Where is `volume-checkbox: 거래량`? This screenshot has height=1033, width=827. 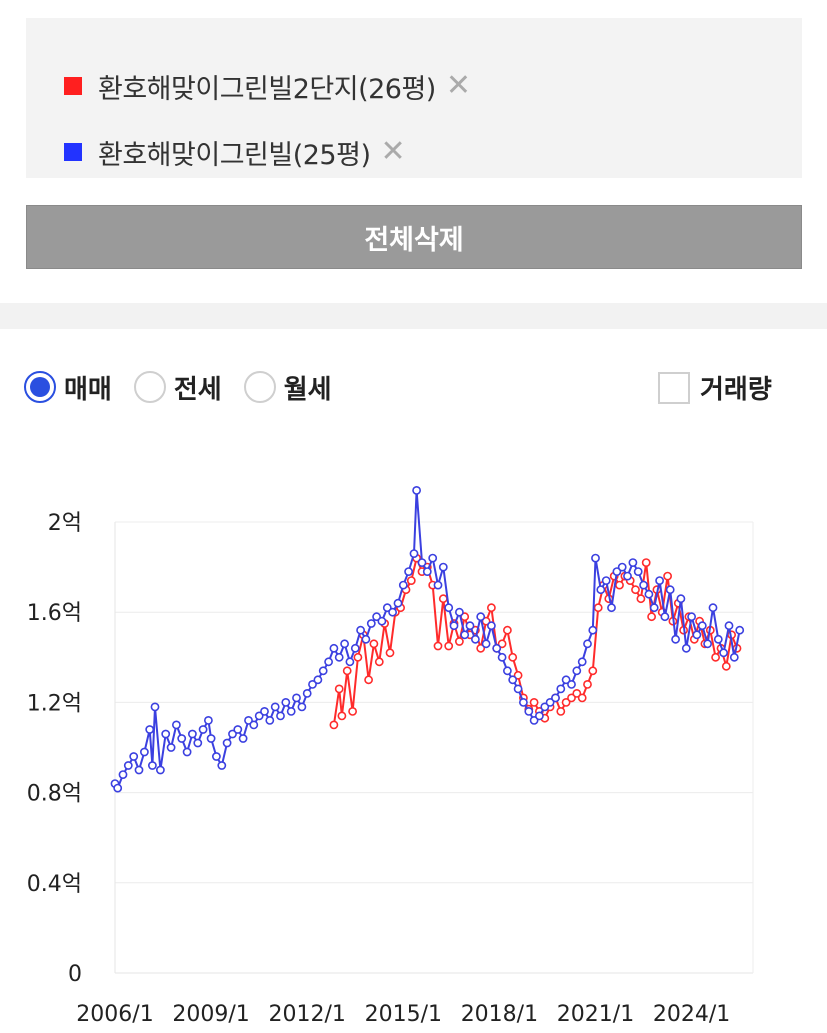
volume-checkbox: 거래량 is located at coordinates (715, 387).